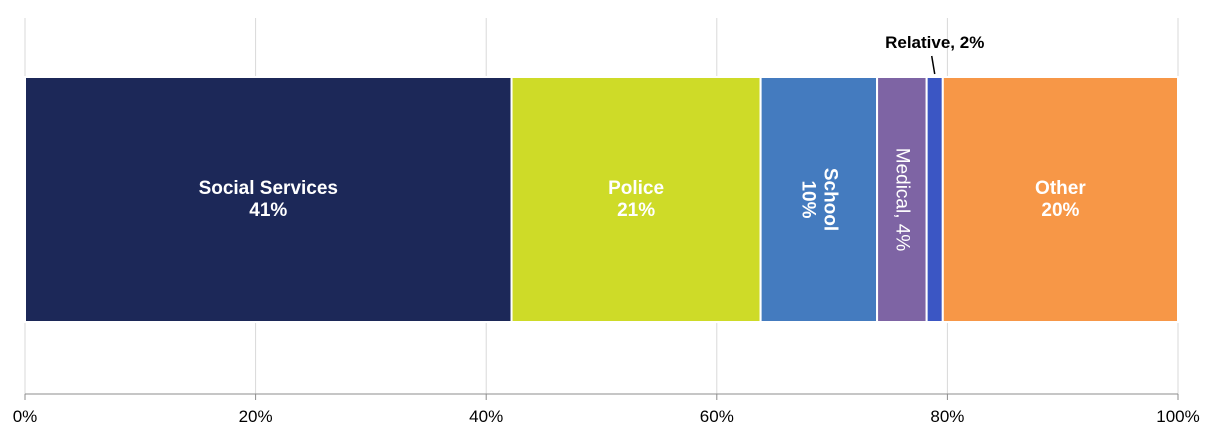  I want to click on x-tick-label-3: 60%, so click(717, 416).